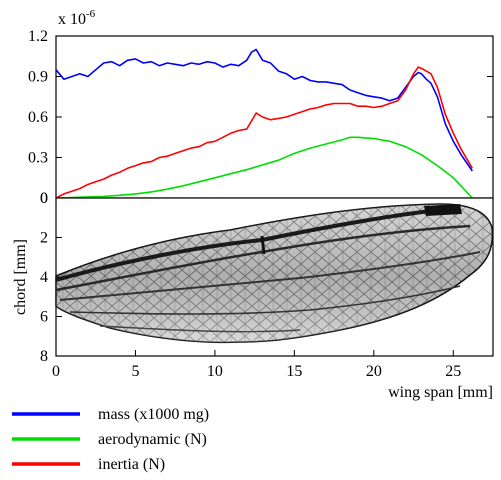 The image size is (501, 480). What do you see at coordinates (256, 365) in the screenshot?
I see `wing-plot-x-ticks: 0 5 10 15 20 25` at bounding box center [256, 365].